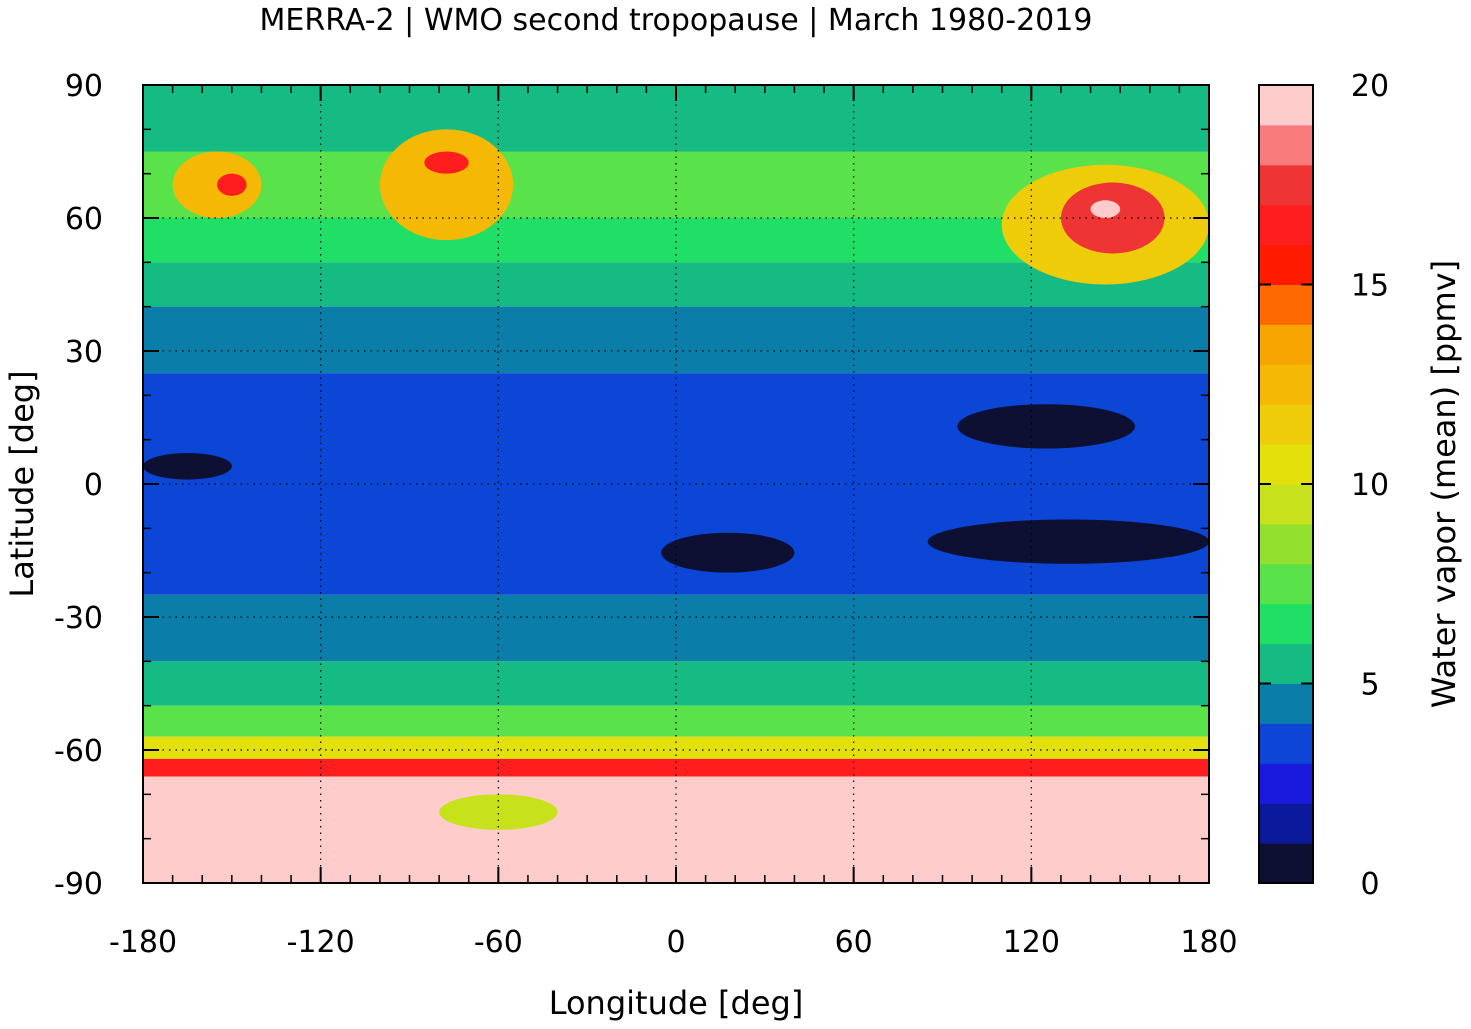  Describe the element at coordinates (1324, 485) in the screenshot. I see `colorbar-tick-layer: 0 5 10 15 20` at that location.